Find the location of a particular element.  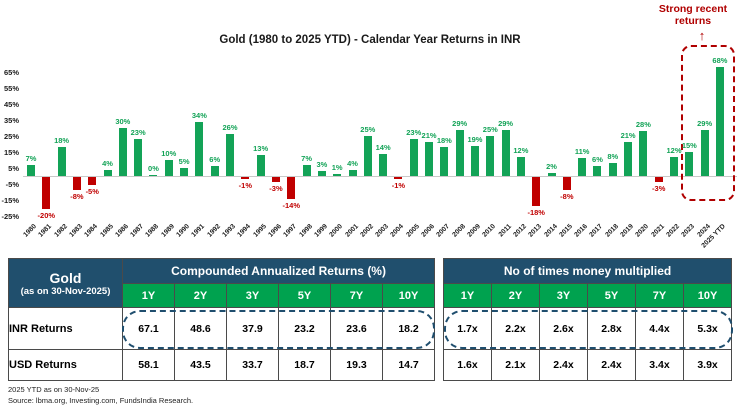

bar-value-label: 0% is located at coordinates (153, 168).